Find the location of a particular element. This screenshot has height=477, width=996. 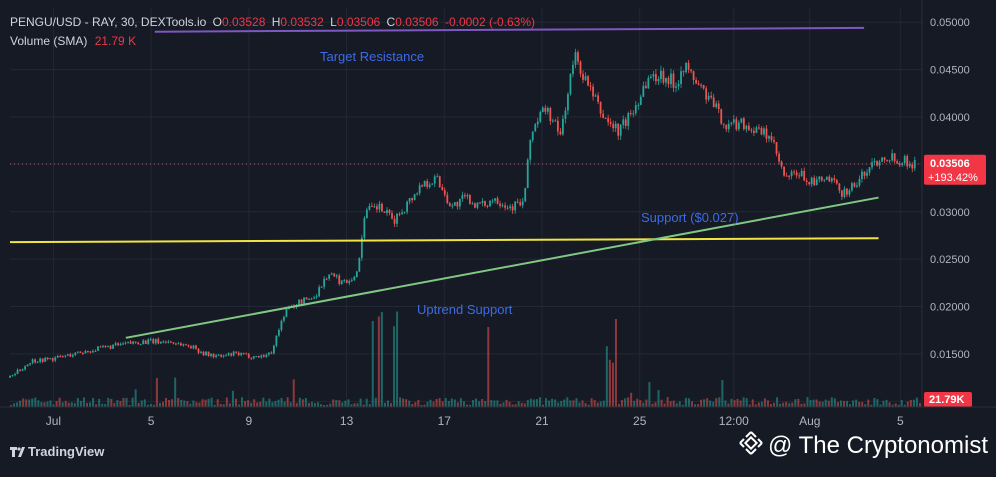

symbol-label: PENGU/USD - RAY, 30, DEXTools.io is located at coordinates (108, 22).